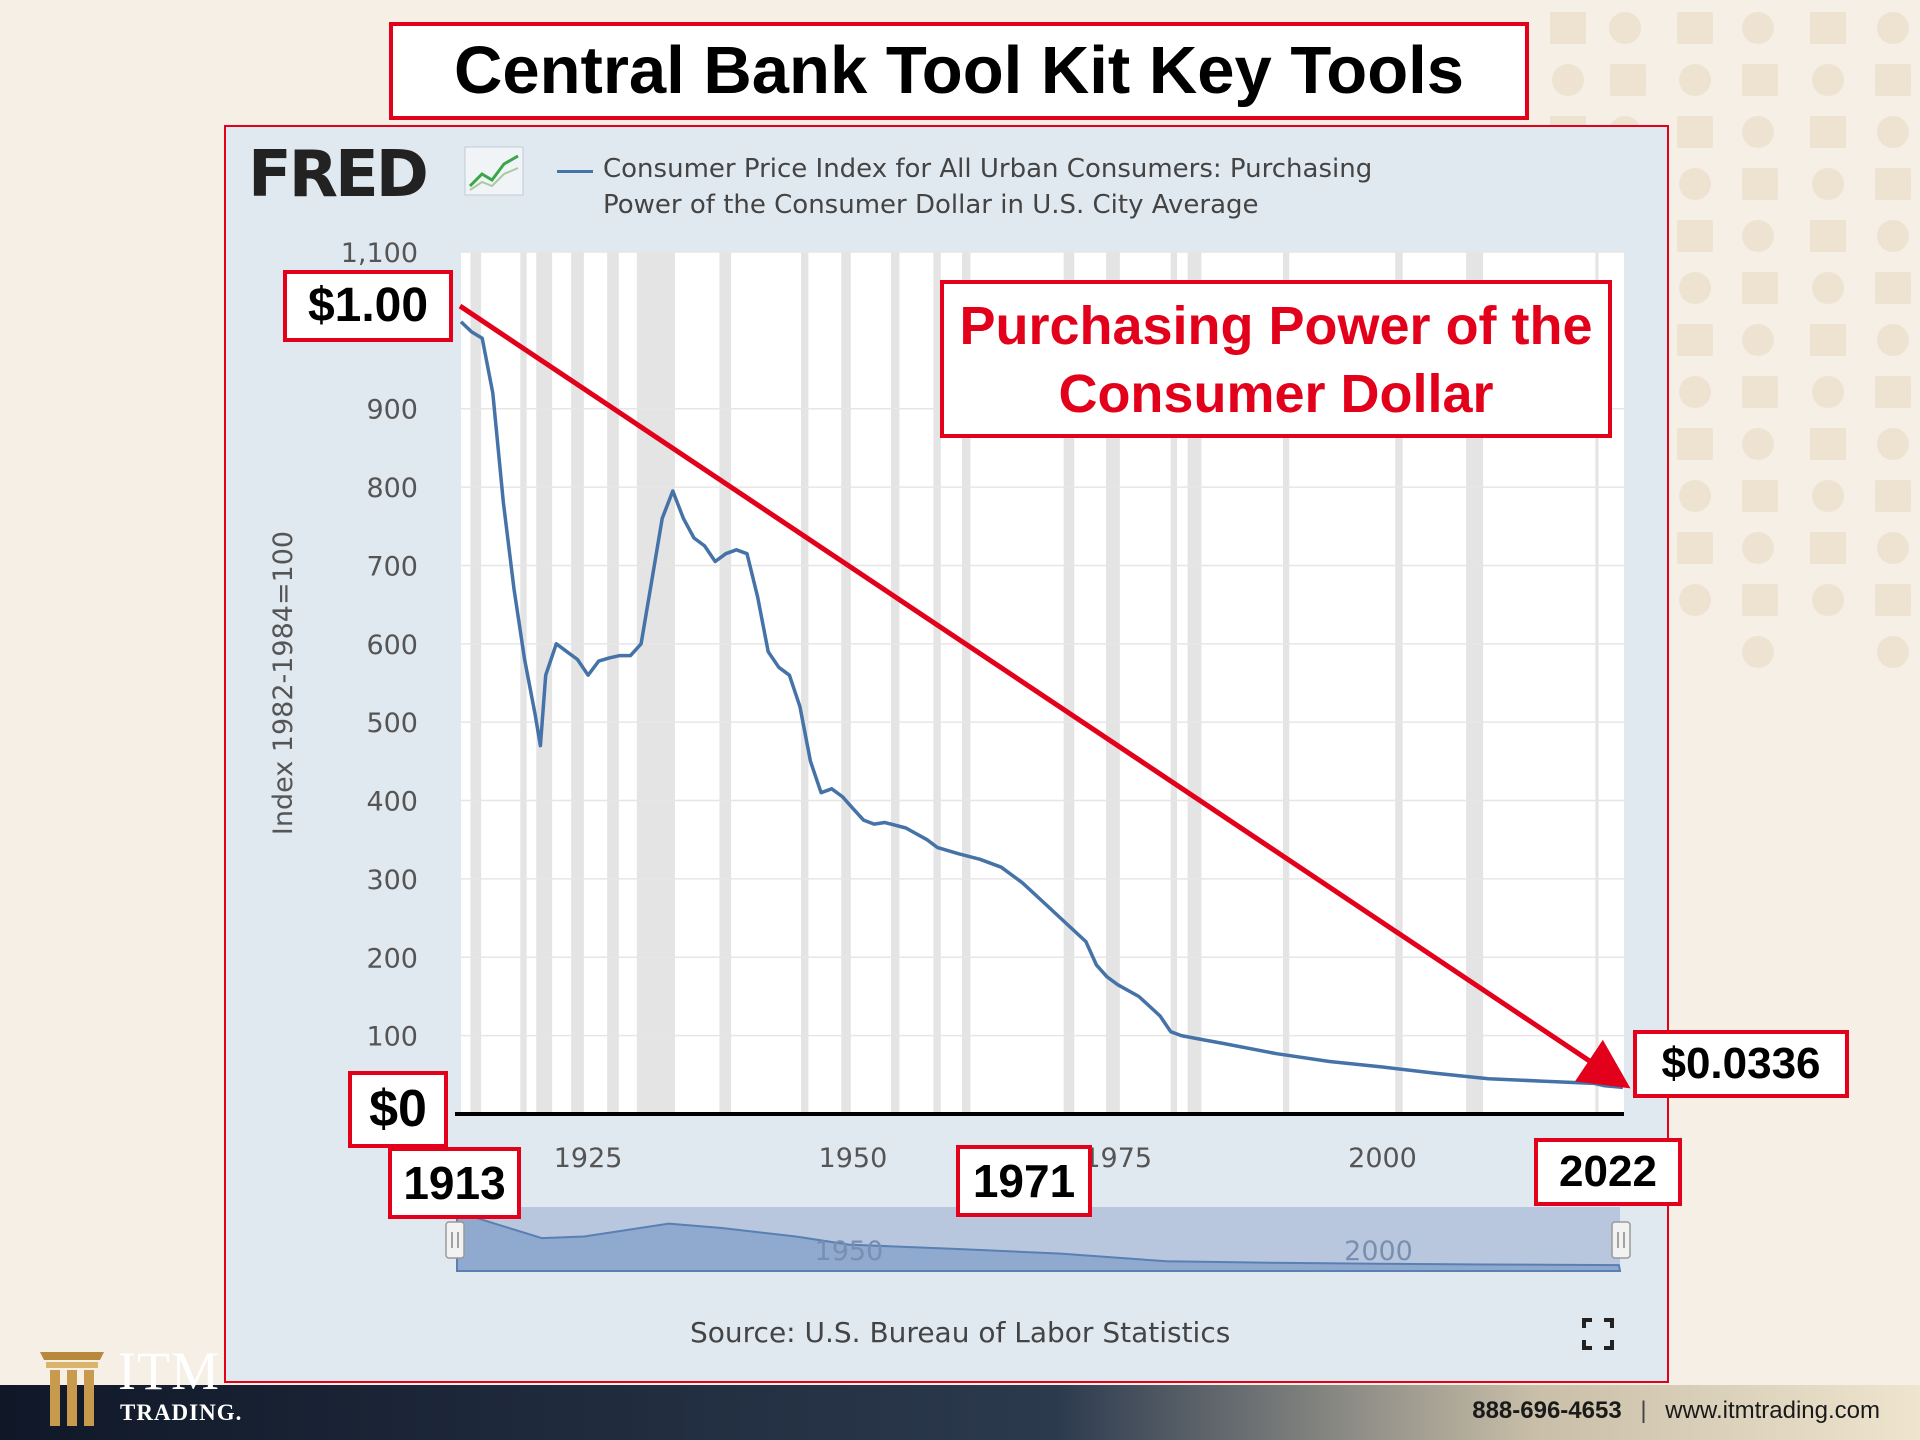 Image resolution: width=1920 pixels, height=1440 pixels. Describe the element at coordinates (1772, 1410) in the screenshot. I see `footer-website: www.itmtrading.com` at that location.